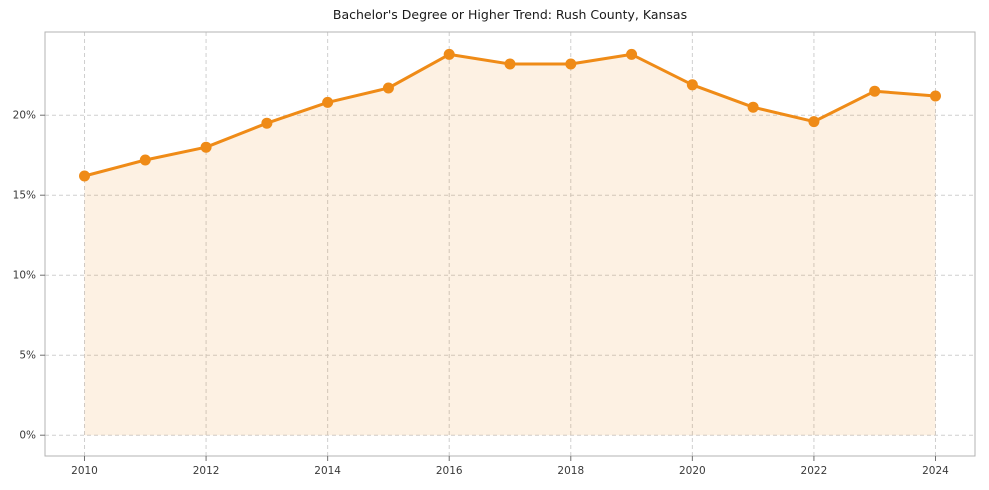 Image resolution: width=989 pixels, height=490 pixels. What do you see at coordinates (27, 356) in the screenshot?
I see `y-tick-label: 5%` at bounding box center [27, 356].